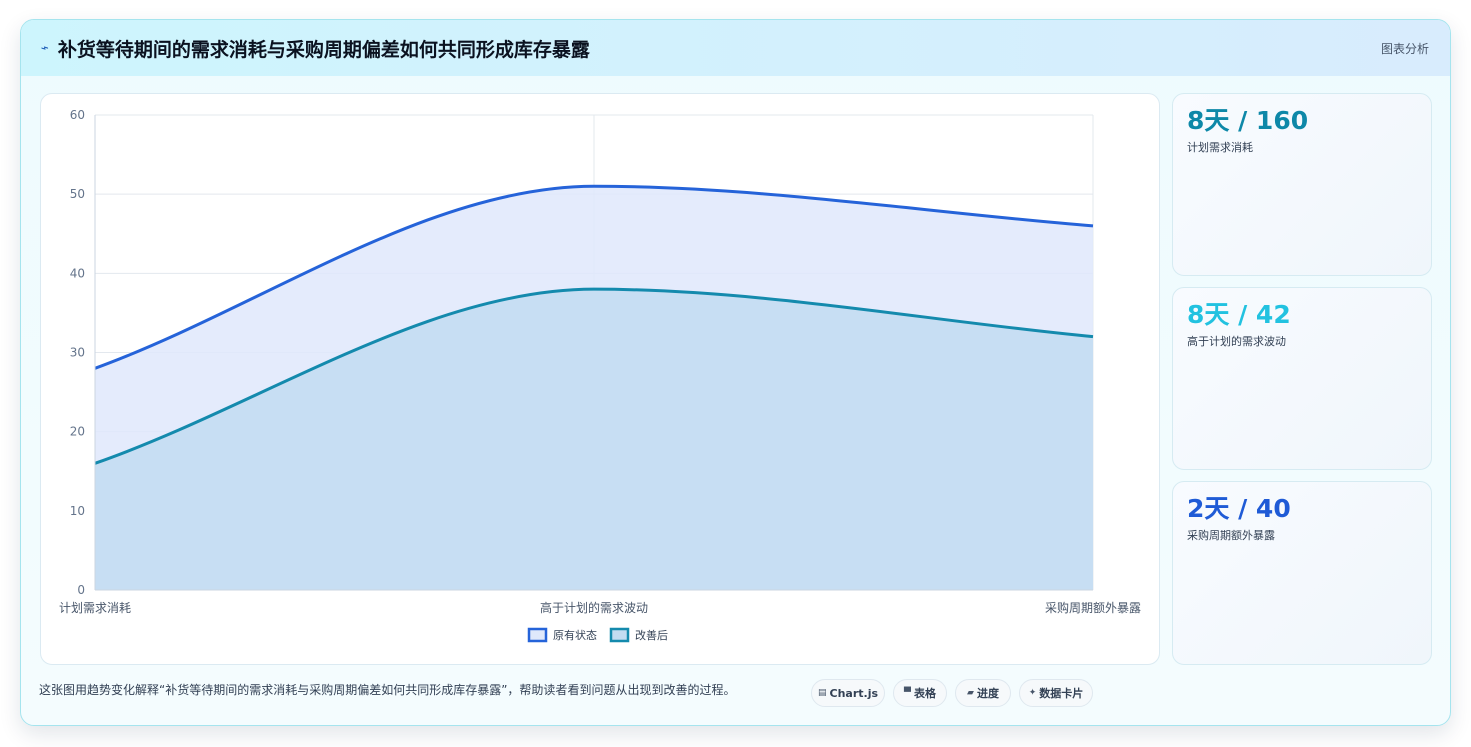  What do you see at coordinates (822, 693) in the screenshot?
I see `chart-icon: ▤` at bounding box center [822, 693].